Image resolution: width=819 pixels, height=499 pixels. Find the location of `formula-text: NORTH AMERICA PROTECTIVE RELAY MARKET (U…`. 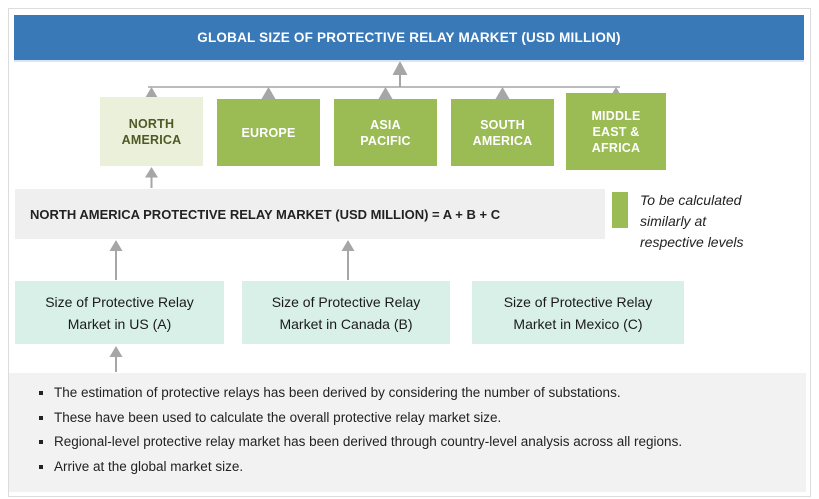

formula-text: NORTH AMERICA PROTECTIVE RELAY MARKET (U… is located at coordinates (265, 214).